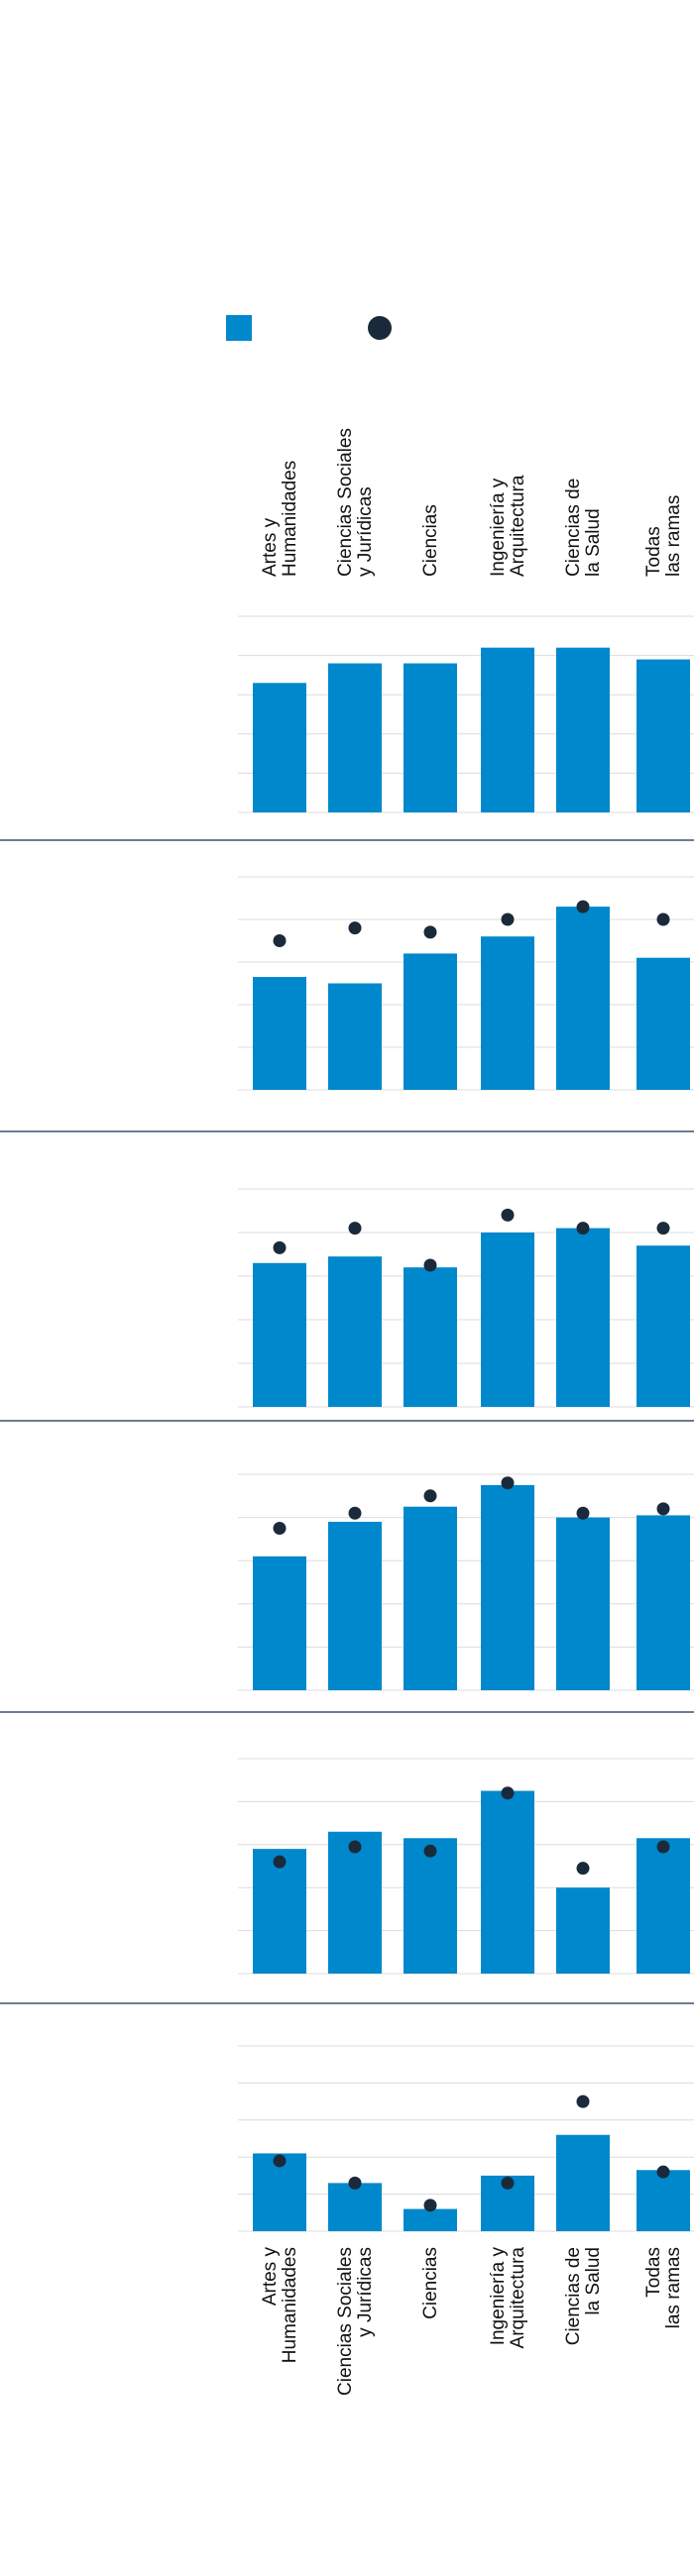  Describe the element at coordinates (309, 328) in the screenshot. I see `legend` at that location.